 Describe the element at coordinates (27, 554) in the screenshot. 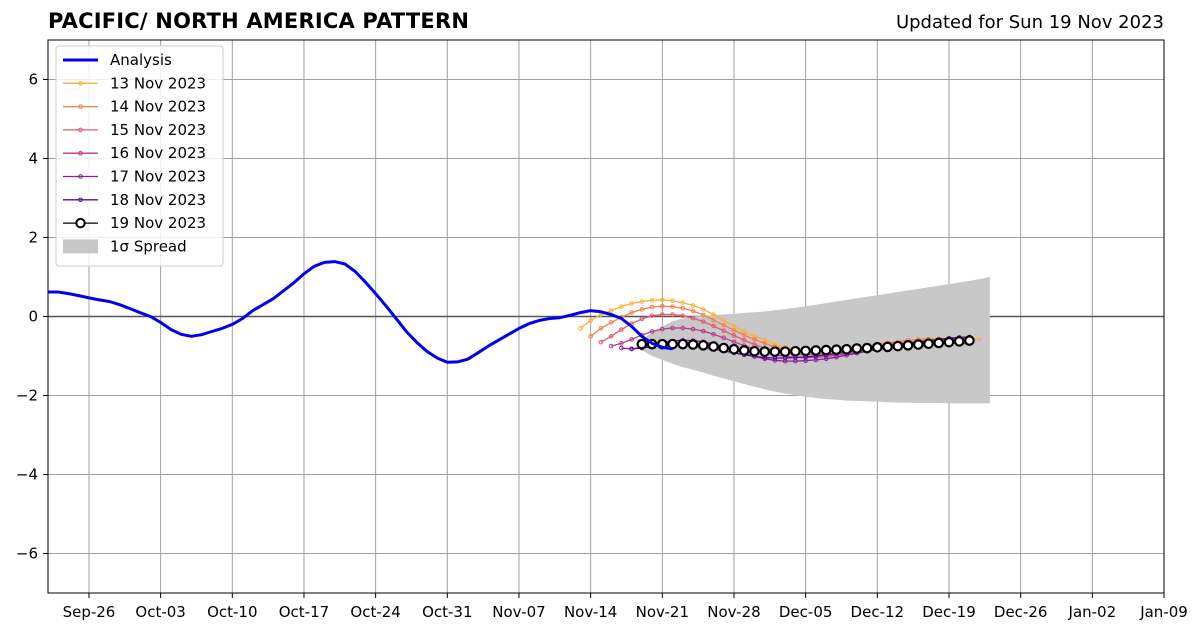

I see `y-tick-label: −6` at that location.